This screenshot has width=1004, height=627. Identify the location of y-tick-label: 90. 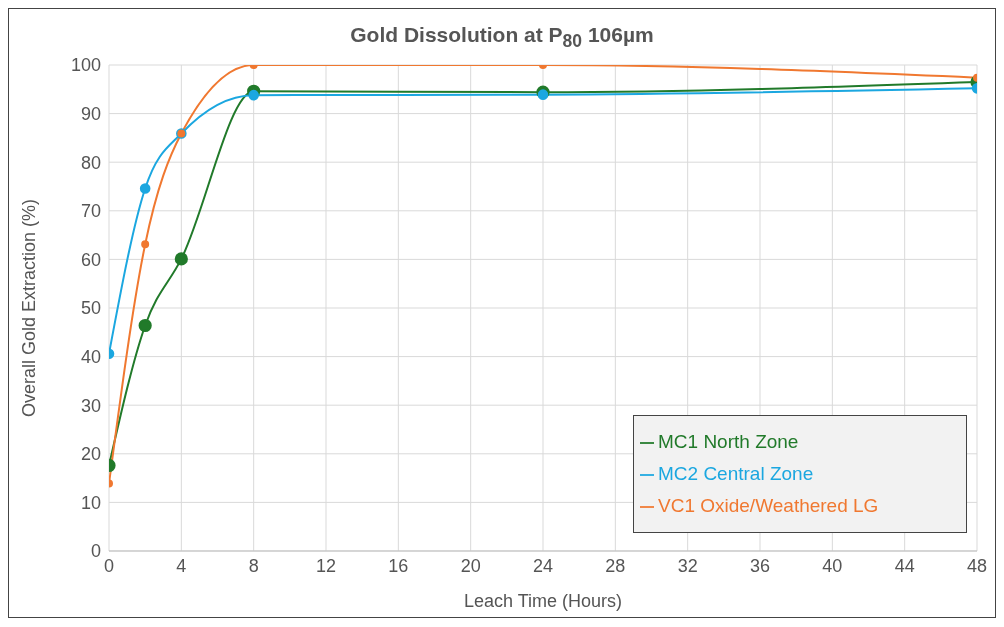
(90, 113).